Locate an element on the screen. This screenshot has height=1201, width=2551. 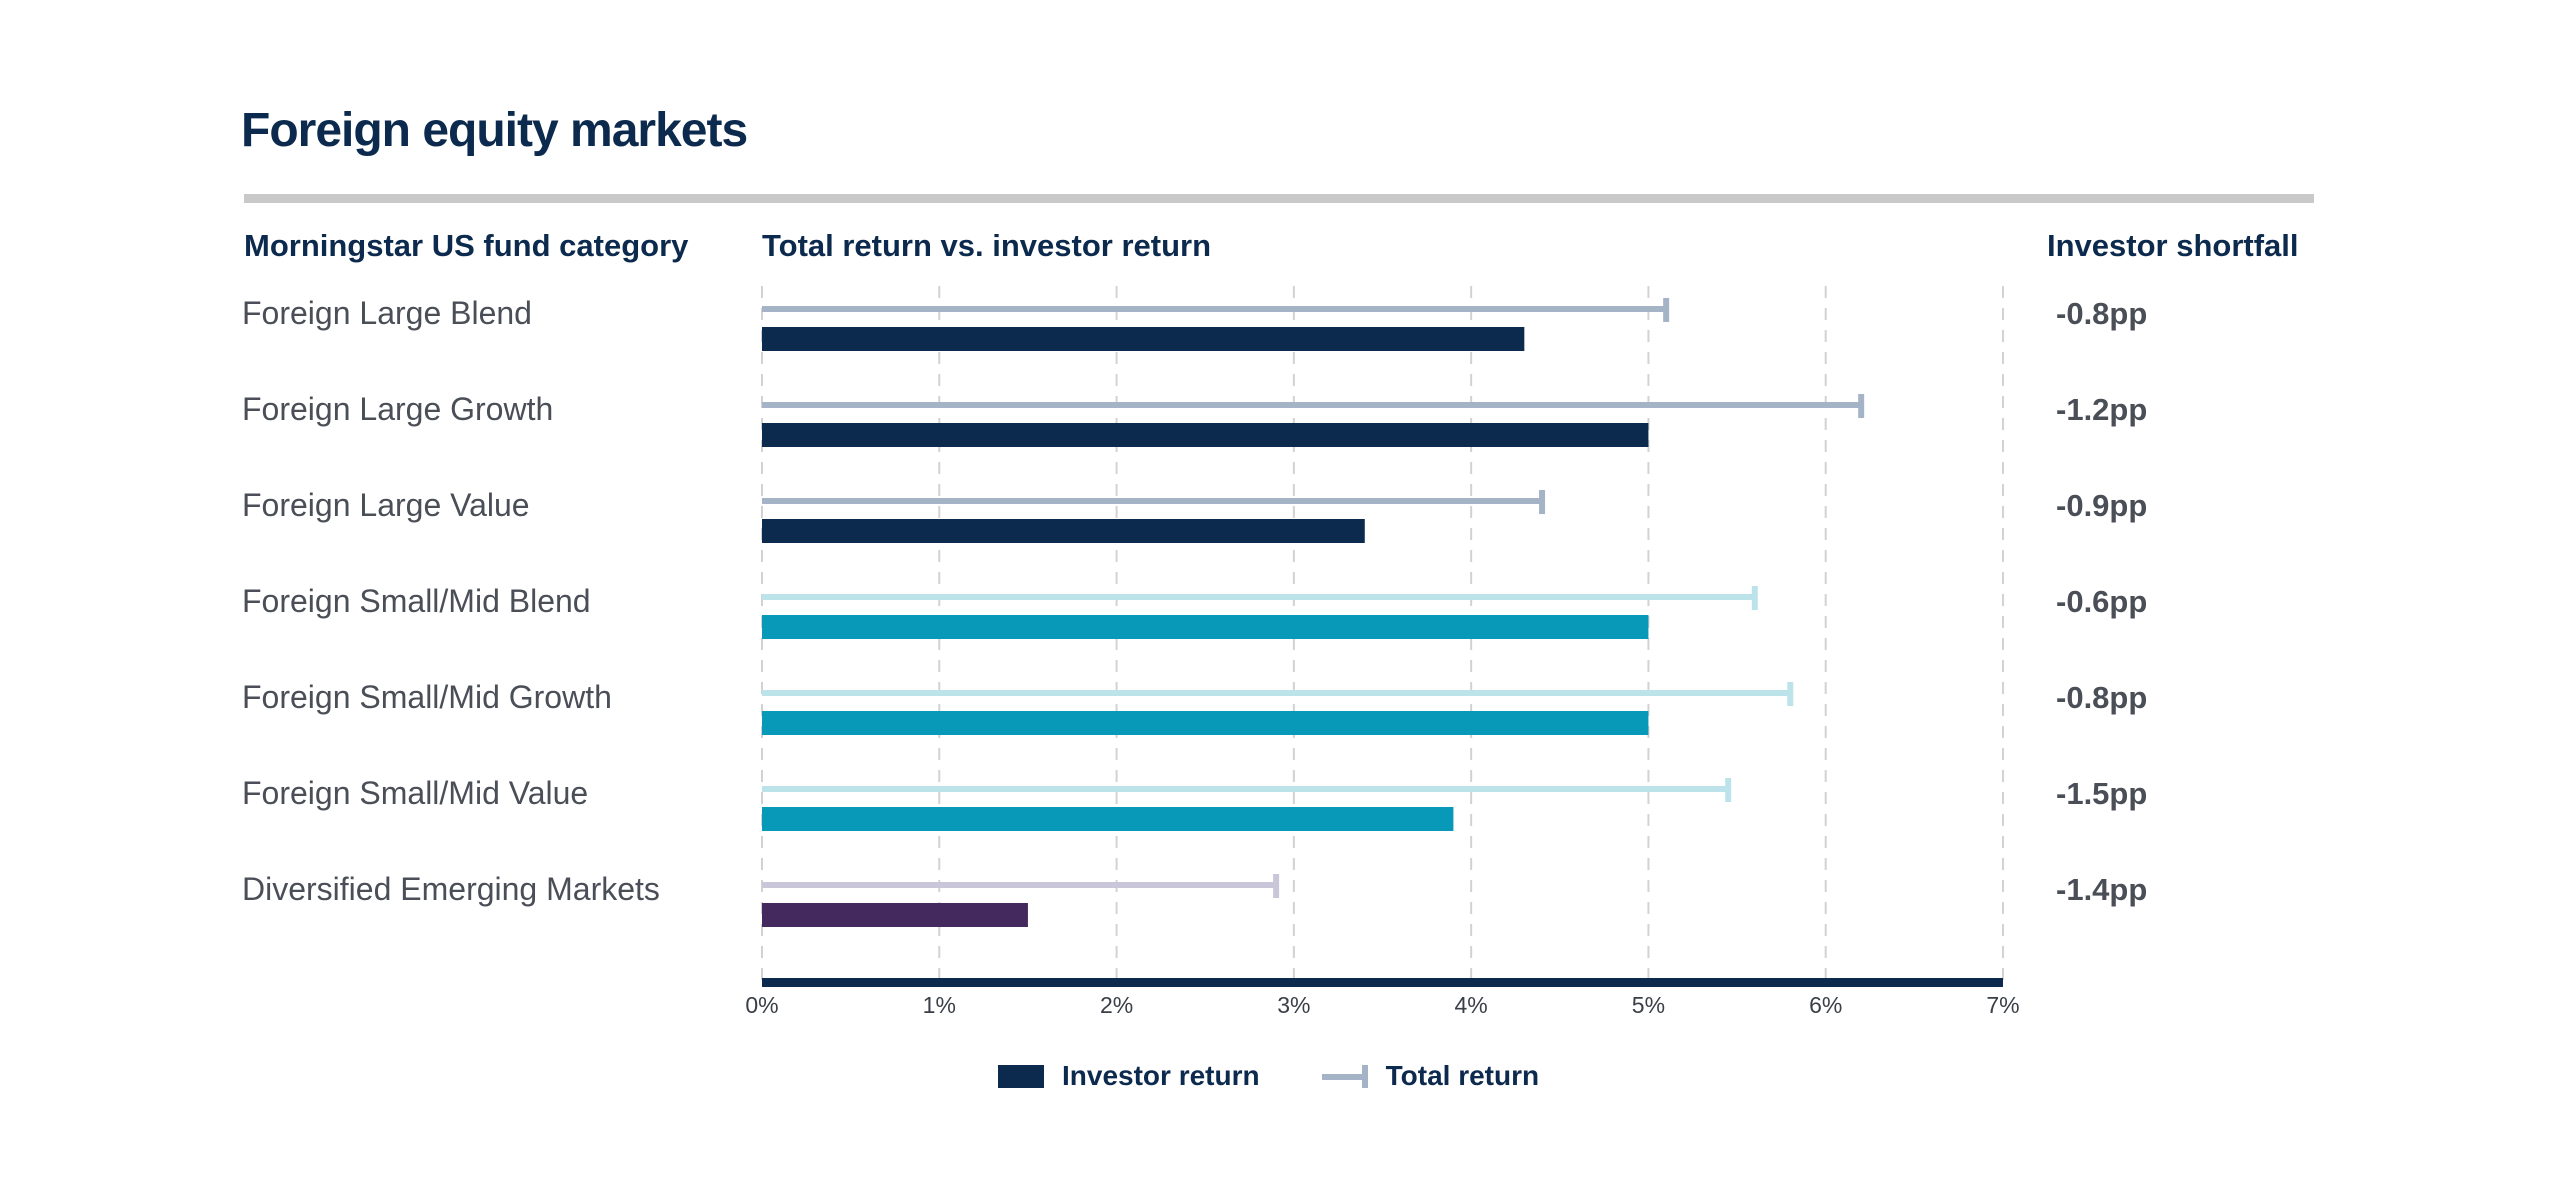
legend-line-swatch is located at coordinates (1344, 1076).